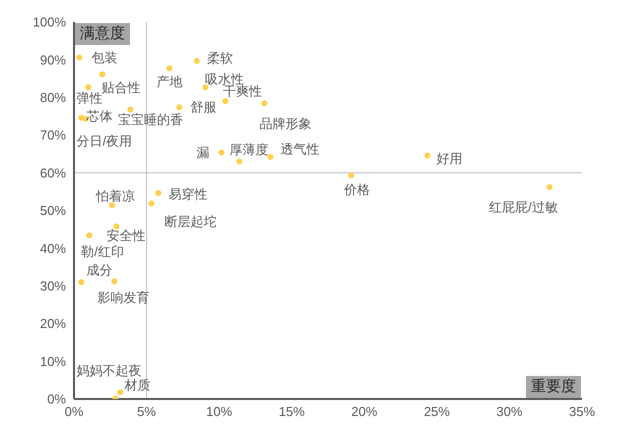 The width and height of the screenshot is (620, 433). Describe the element at coordinates (53, 98) in the screenshot. I see `y-tick-label: 80%` at that location.